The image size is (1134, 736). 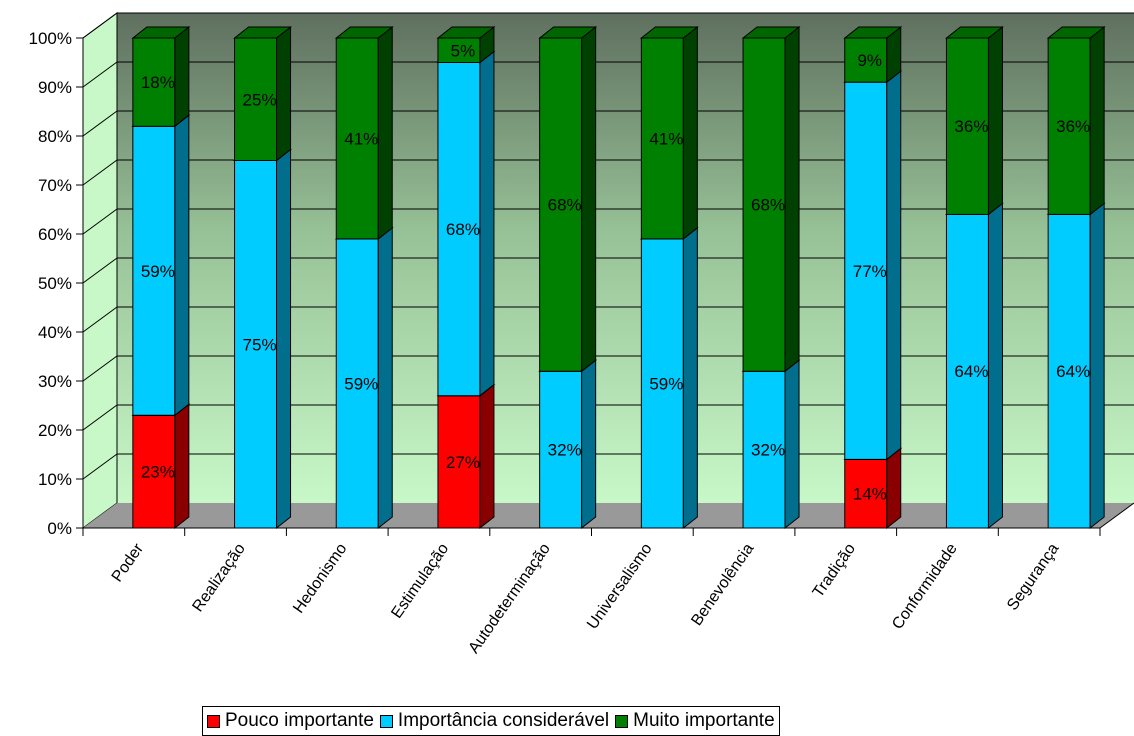 What do you see at coordinates (158, 82) in the screenshot?
I see `data-label: 18%` at bounding box center [158, 82].